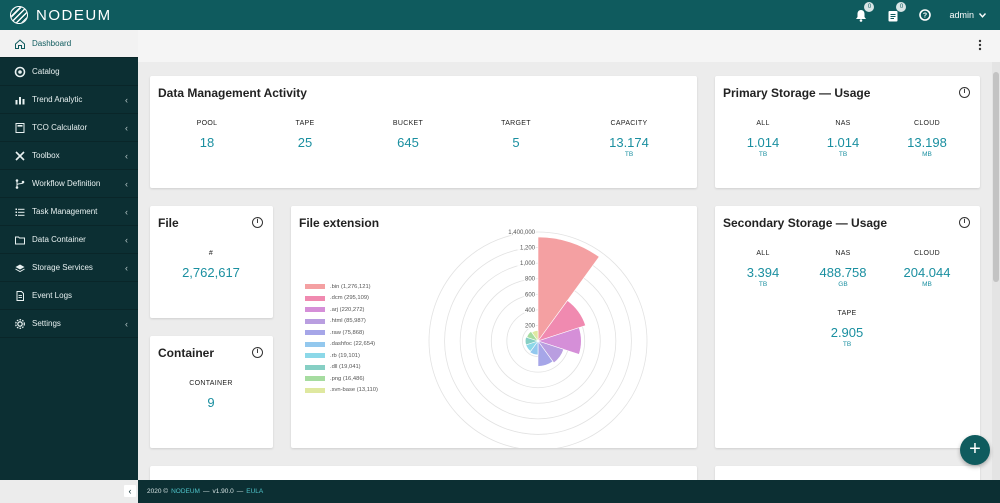  What do you see at coordinates (534, 348) in the screenshot?
I see `slice-dashfoc` at bounding box center [534, 348].